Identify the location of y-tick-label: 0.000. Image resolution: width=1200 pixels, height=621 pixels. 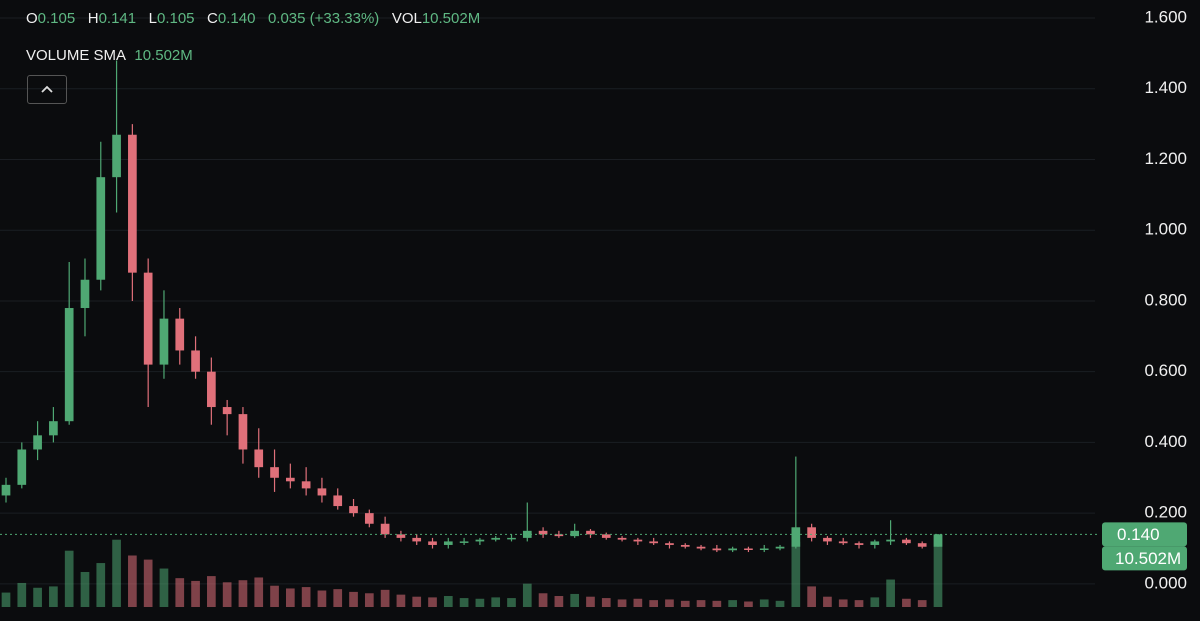
(1165, 582).